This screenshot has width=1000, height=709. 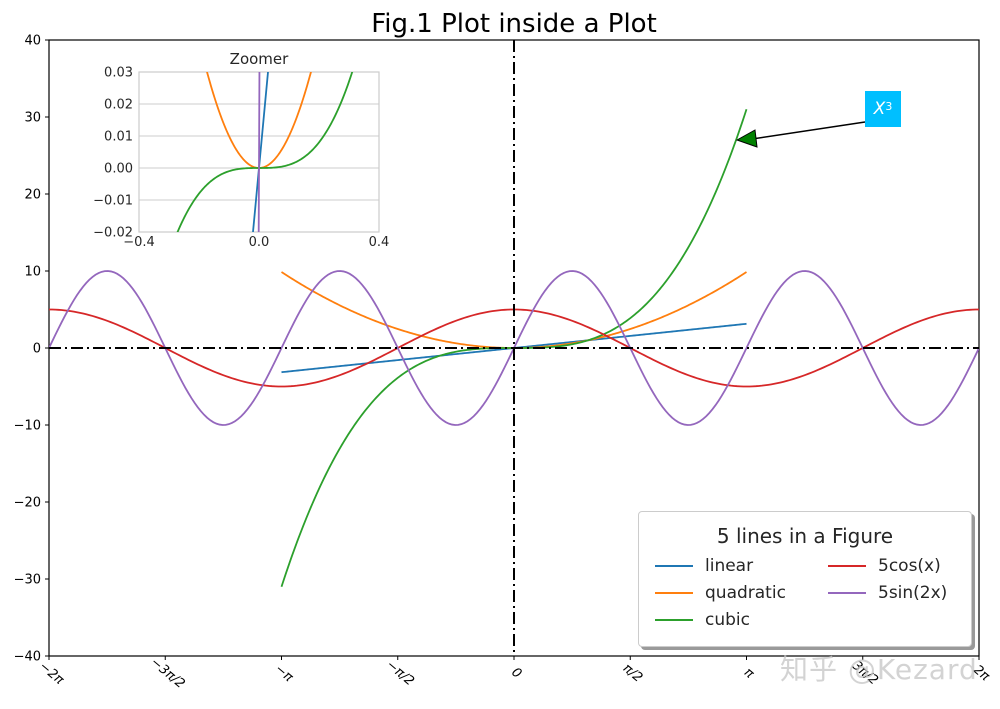 What do you see at coordinates (118, 137) in the screenshot?
I see `inset-y-tick-label: 0.01` at bounding box center [118, 137].